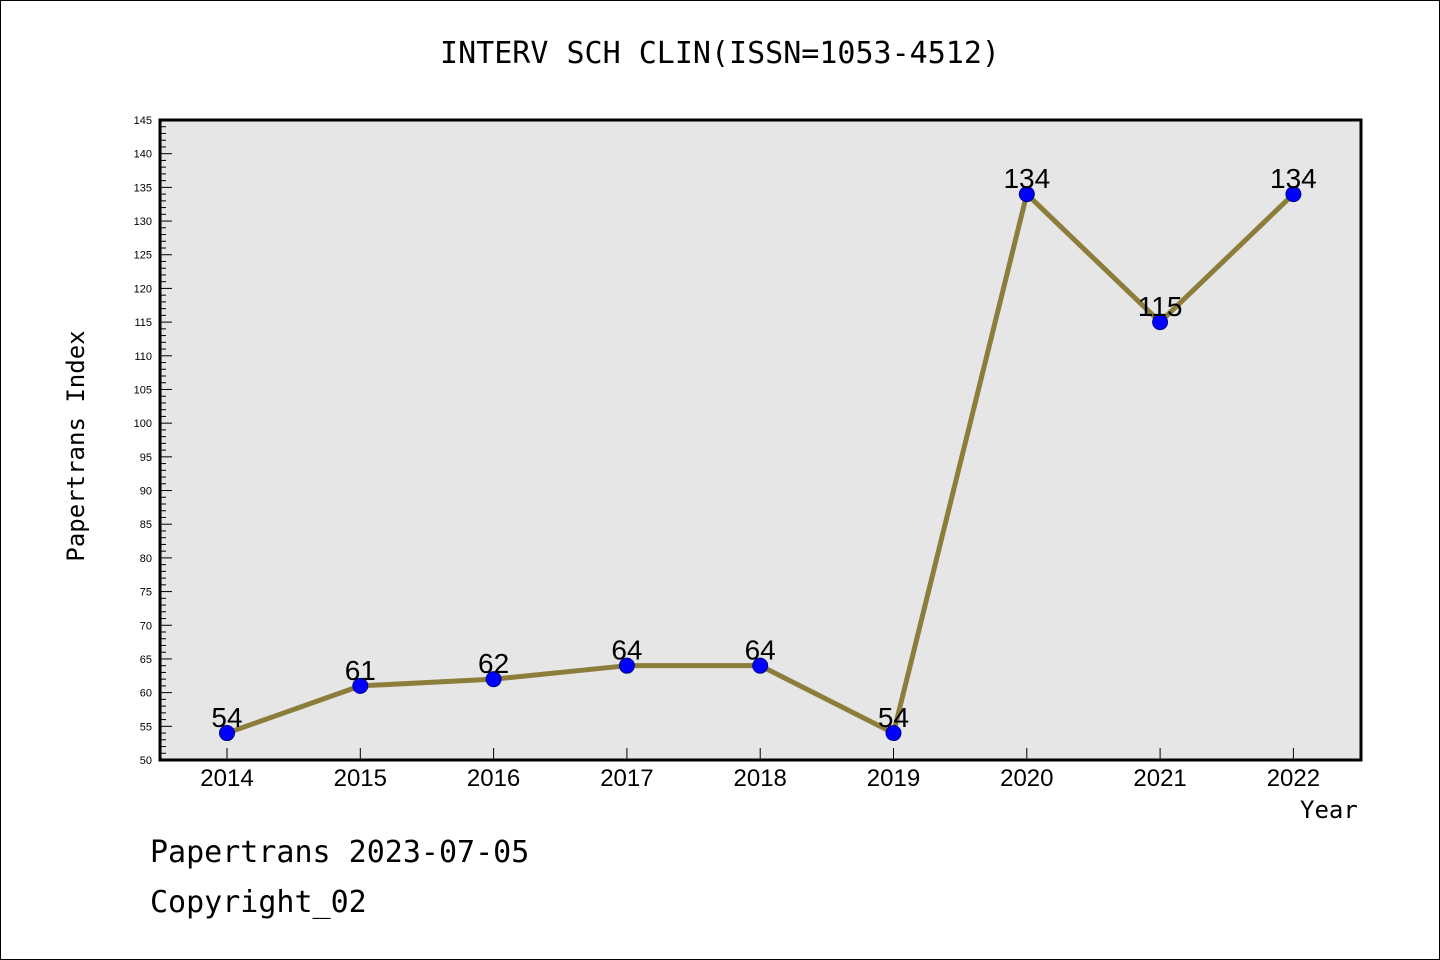  What do you see at coordinates (493, 778) in the screenshot?
I see `x-tick-label: 2016` at bounding box center [493, 778].